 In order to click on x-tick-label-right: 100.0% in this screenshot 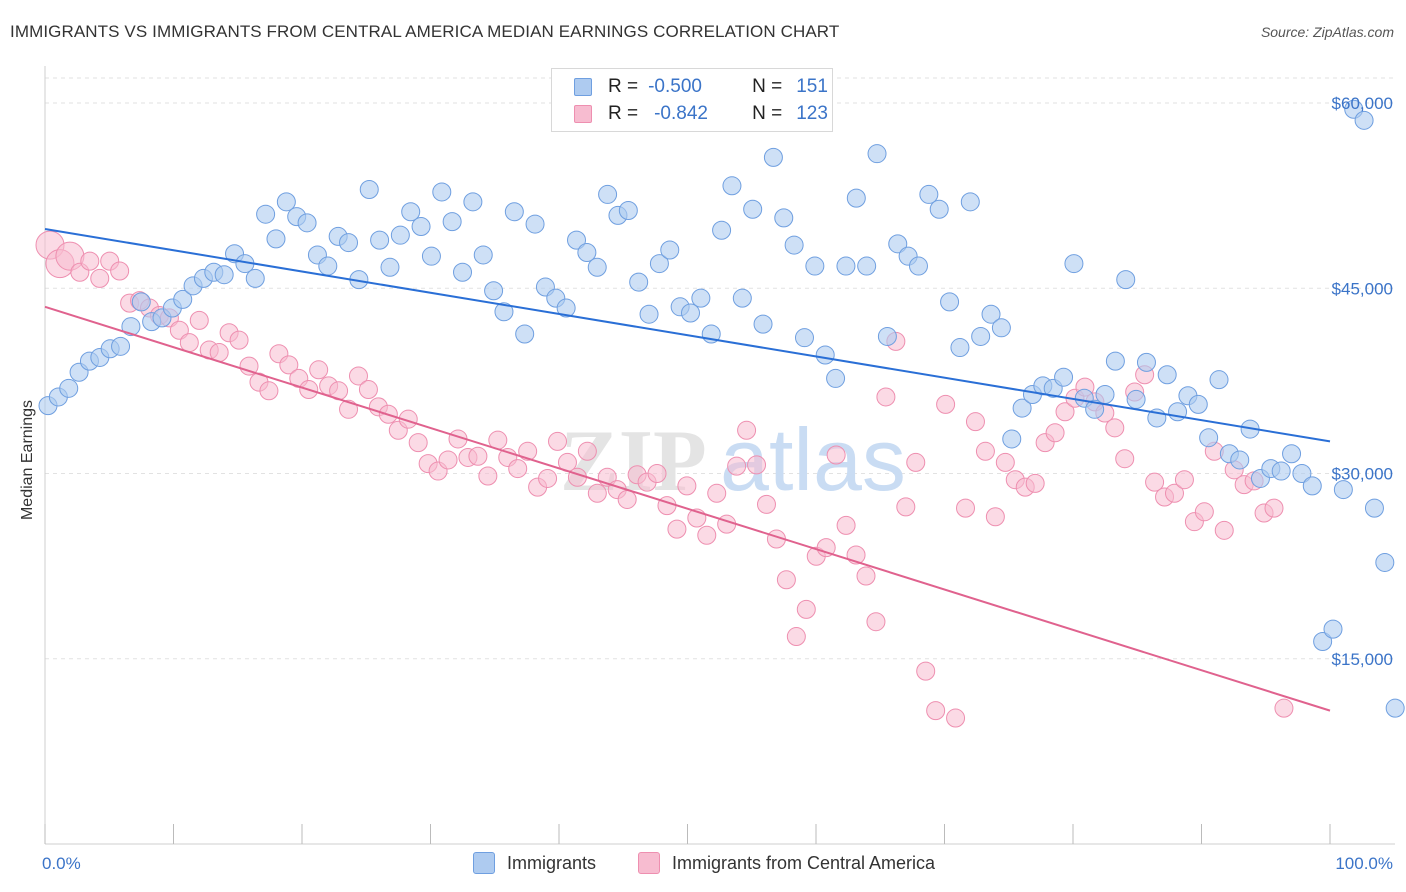, I will do `click(1364, 863)`.